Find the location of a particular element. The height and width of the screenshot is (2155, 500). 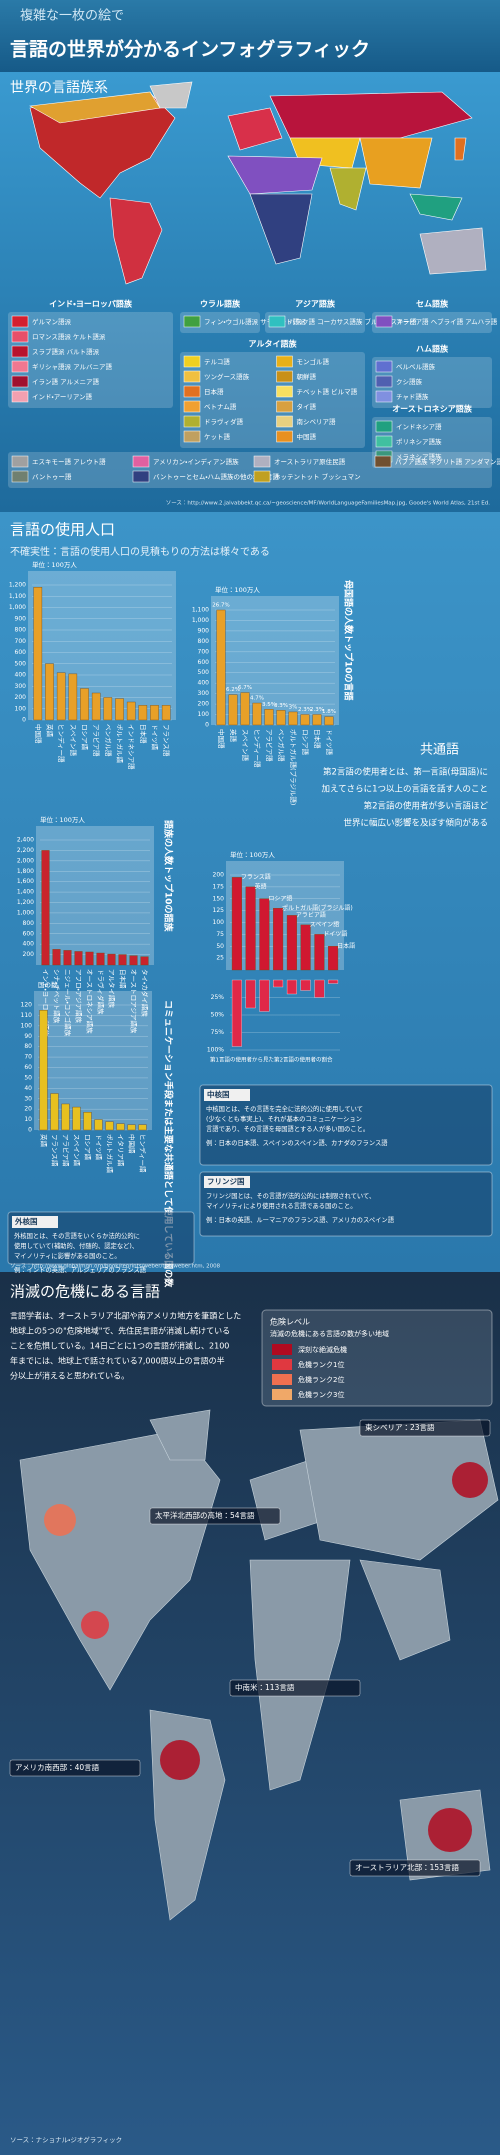

ratio-bar is located at coordinates (236, 1013).